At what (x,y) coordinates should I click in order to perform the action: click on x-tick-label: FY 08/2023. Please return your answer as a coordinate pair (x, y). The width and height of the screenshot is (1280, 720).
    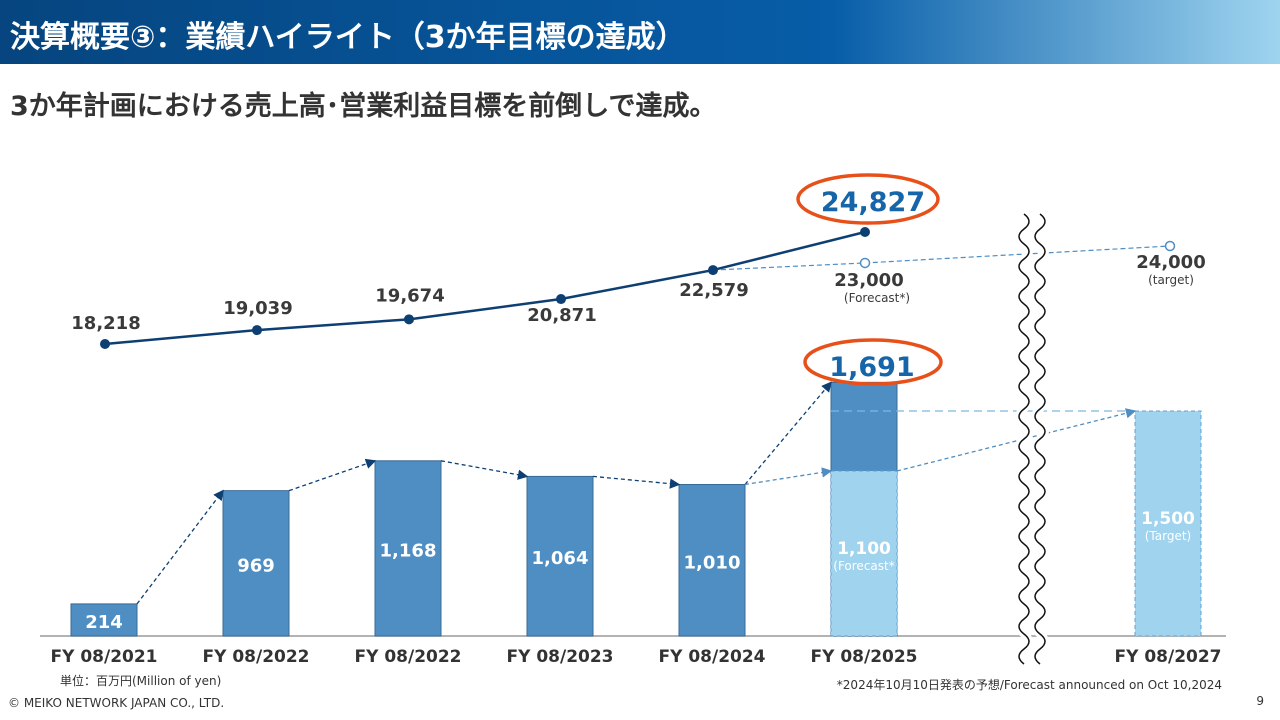
    Looking at the image, I should click on (559, 657).